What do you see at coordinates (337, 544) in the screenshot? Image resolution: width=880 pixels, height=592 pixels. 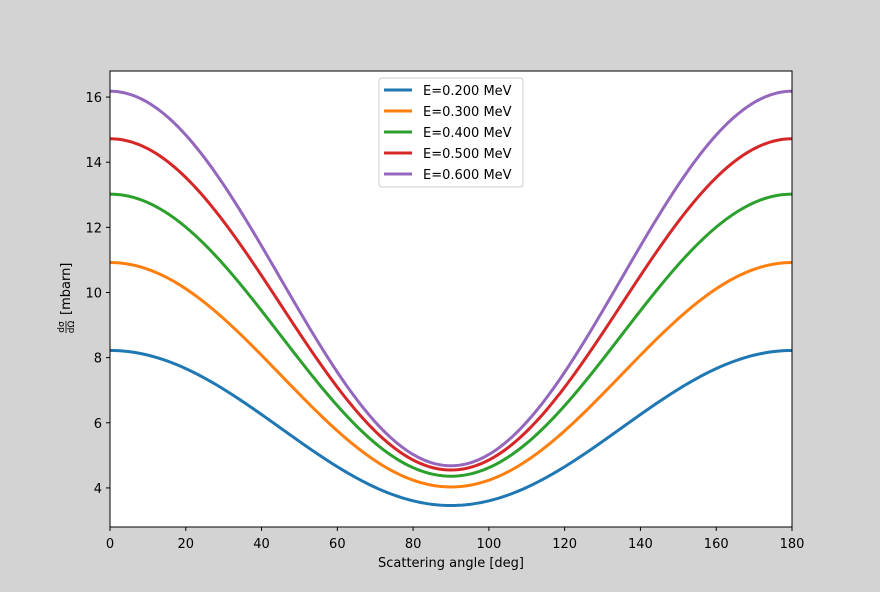 I see `x-tick-label: 60` at bounding box center [337, 544].